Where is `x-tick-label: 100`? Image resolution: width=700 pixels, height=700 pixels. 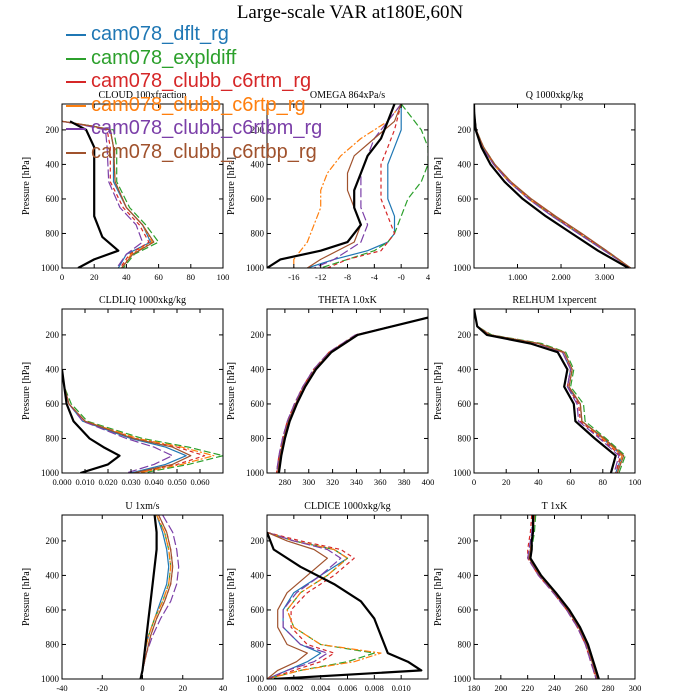
x-tick-label: 100 is located at coordinates (635, 482).